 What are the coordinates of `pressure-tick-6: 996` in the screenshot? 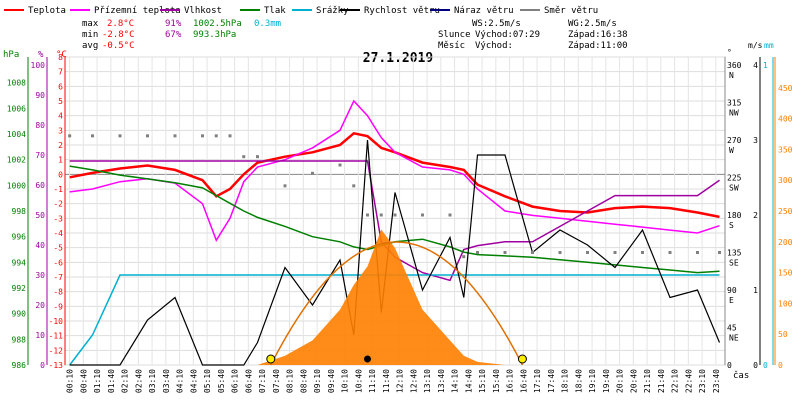 It's located at (19, 237).